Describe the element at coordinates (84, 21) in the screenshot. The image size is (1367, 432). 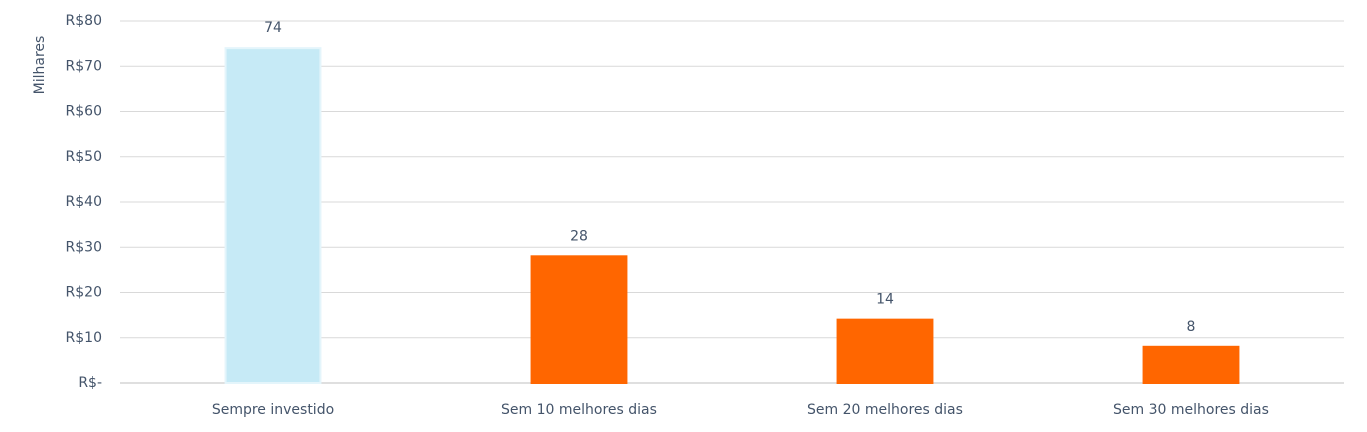
I see `y-tick-label: R$80` at that location.